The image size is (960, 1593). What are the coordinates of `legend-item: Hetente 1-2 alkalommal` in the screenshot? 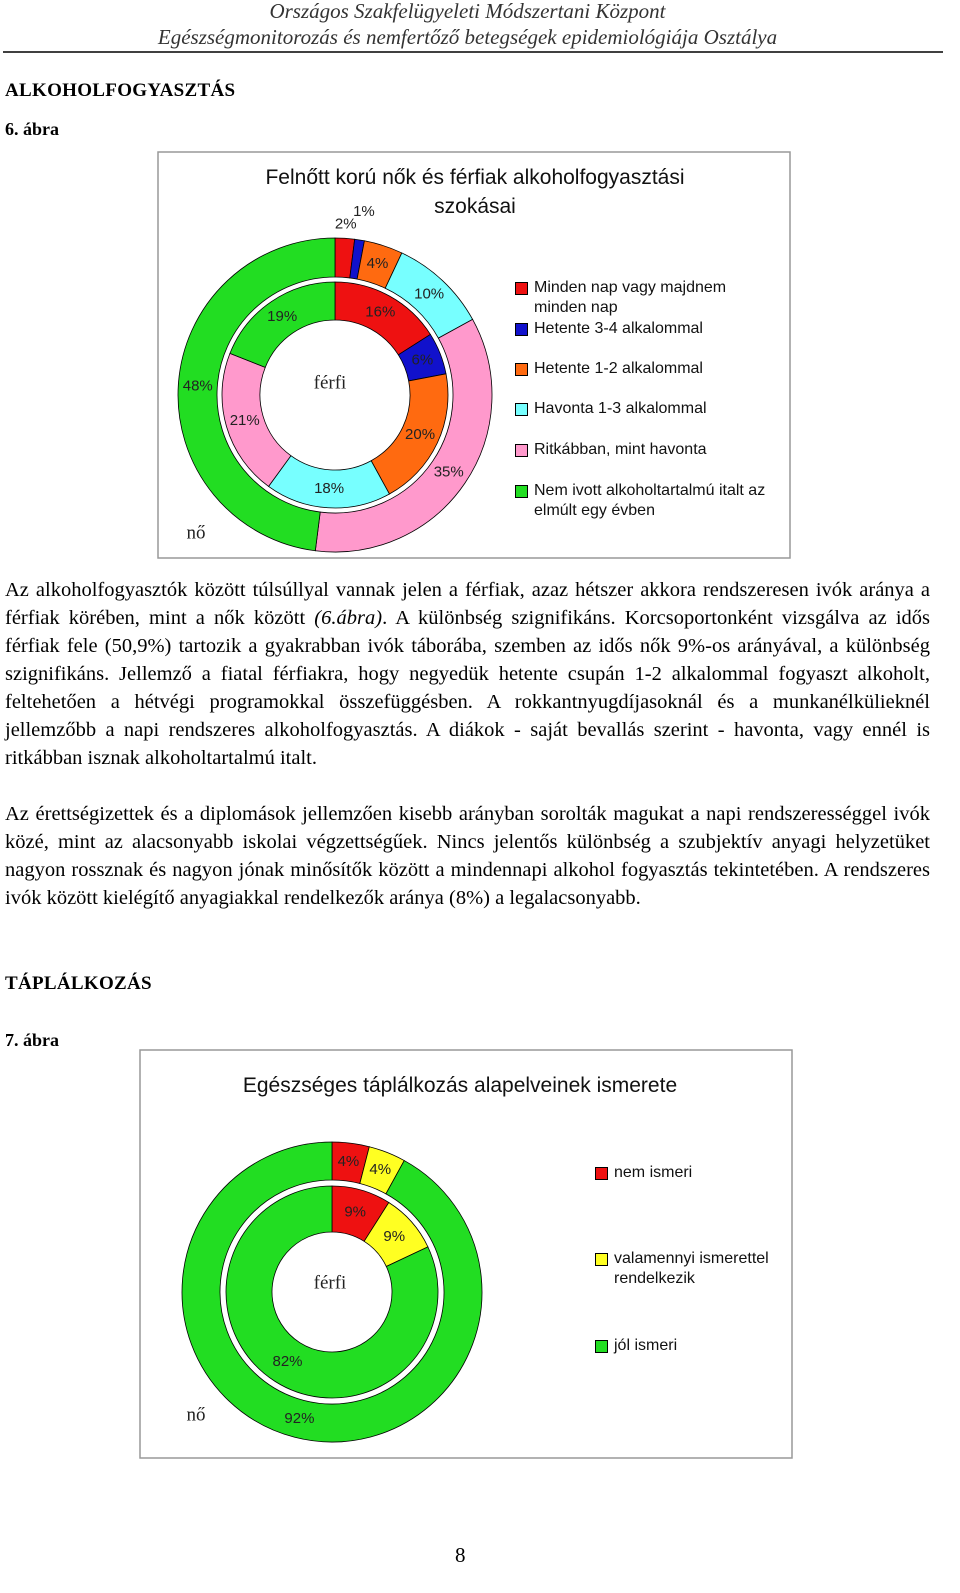 It's located at (645, 369).